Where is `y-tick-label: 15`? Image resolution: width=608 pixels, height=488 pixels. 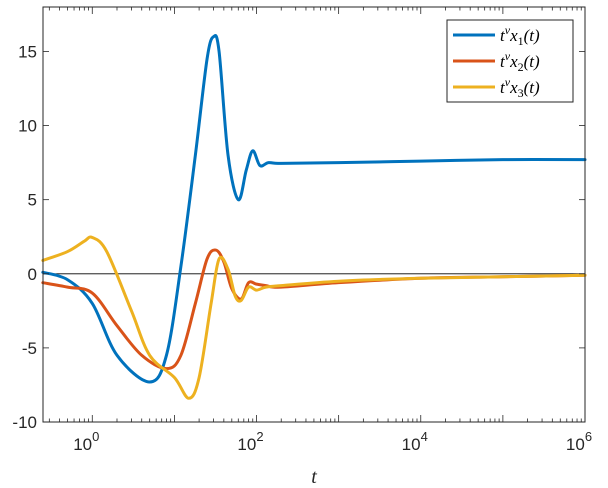
y-tick-label: 15 is located at coordinates (27, 51).